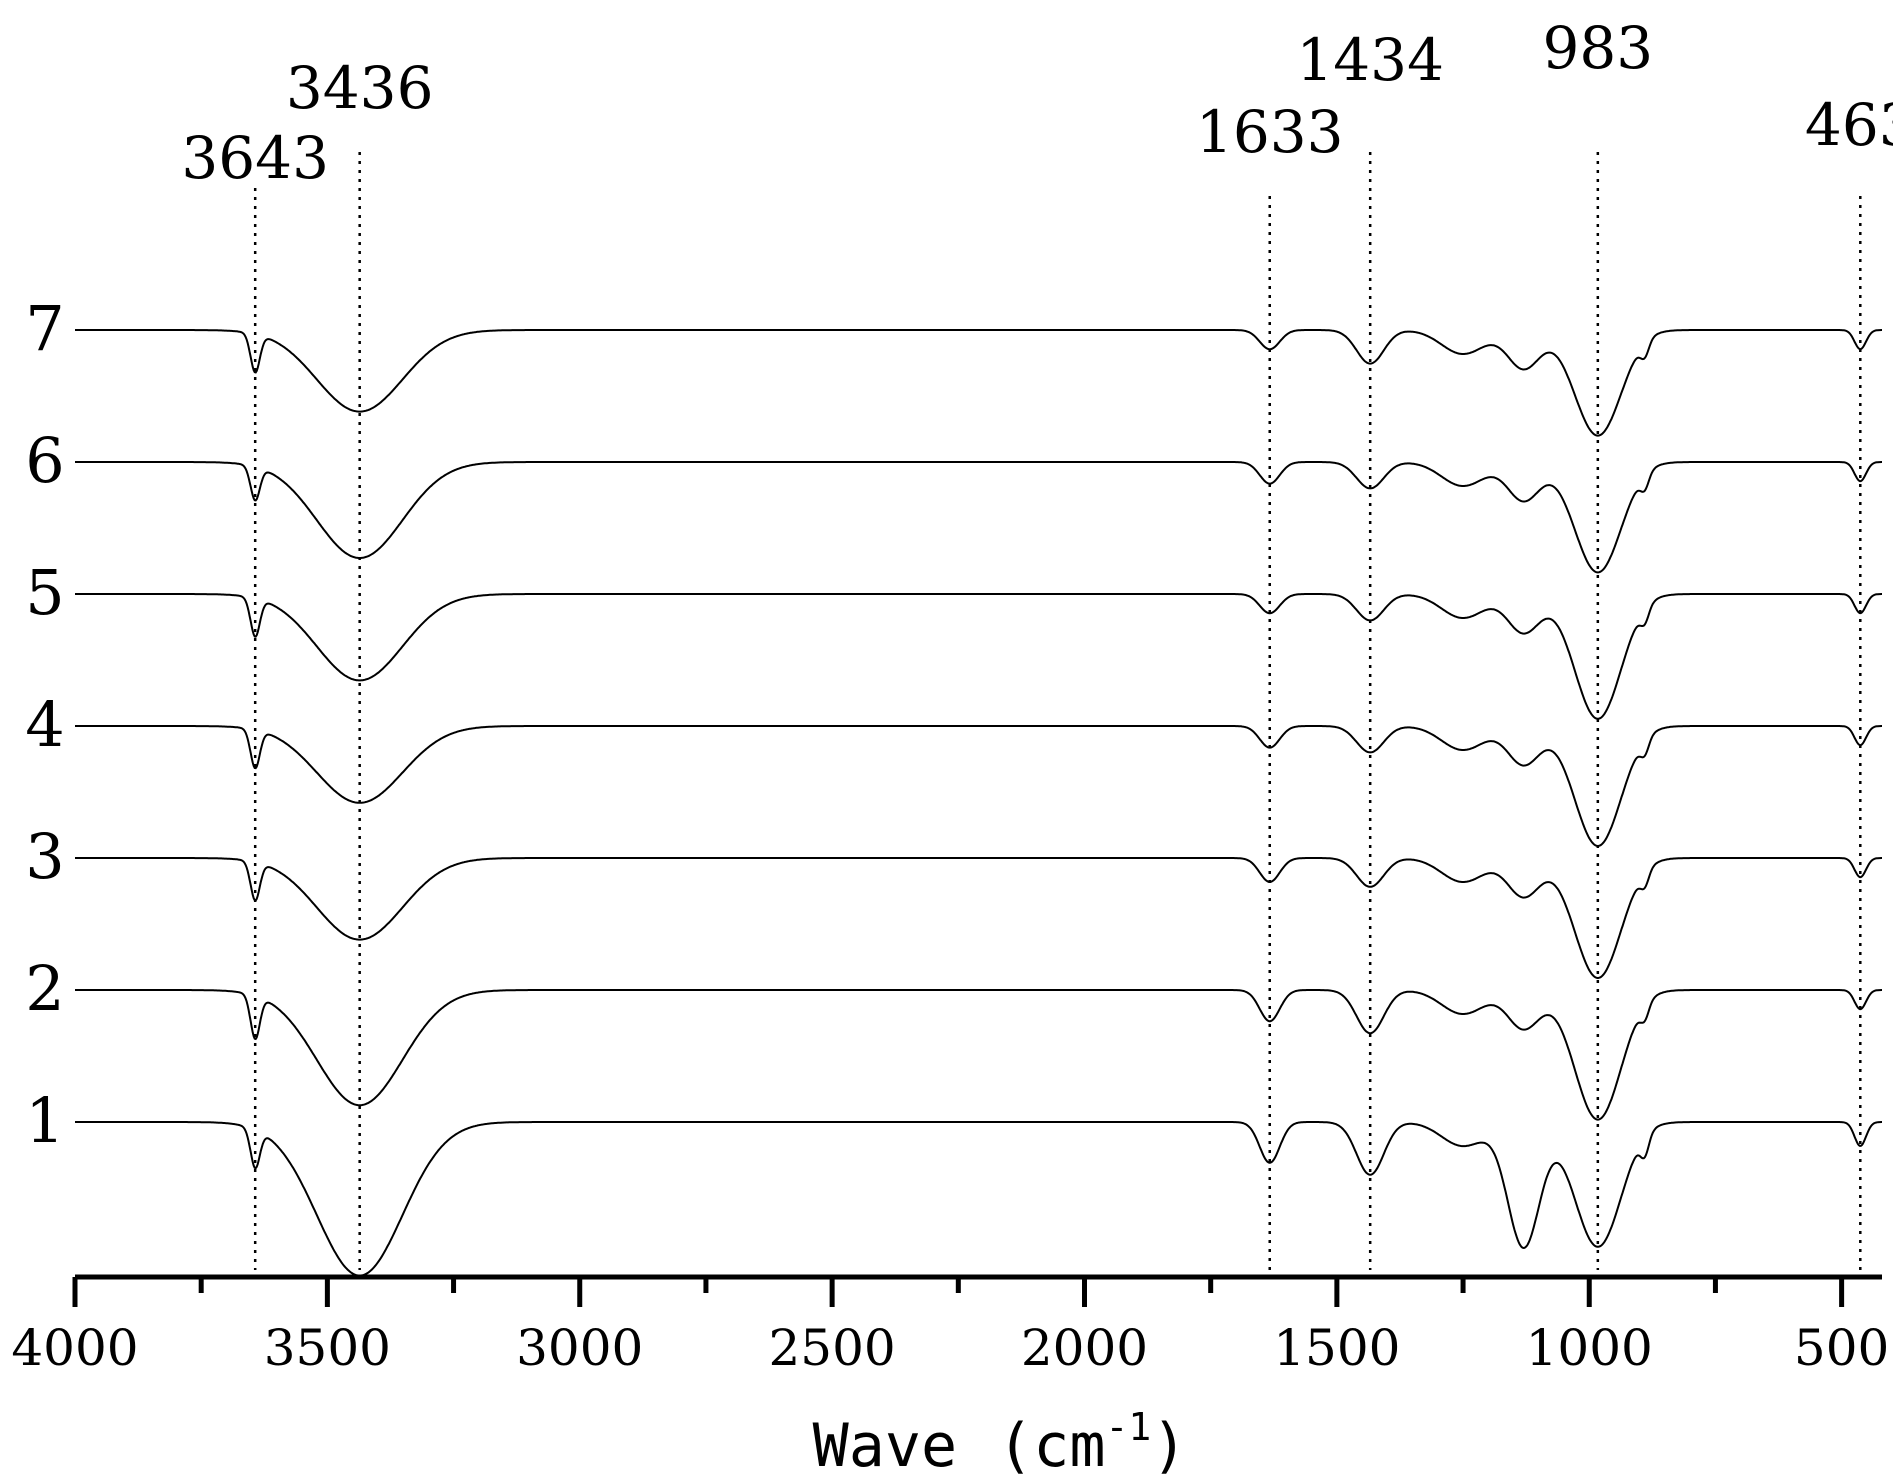  I want to click on series-label-3: 3, so click(44, 856).